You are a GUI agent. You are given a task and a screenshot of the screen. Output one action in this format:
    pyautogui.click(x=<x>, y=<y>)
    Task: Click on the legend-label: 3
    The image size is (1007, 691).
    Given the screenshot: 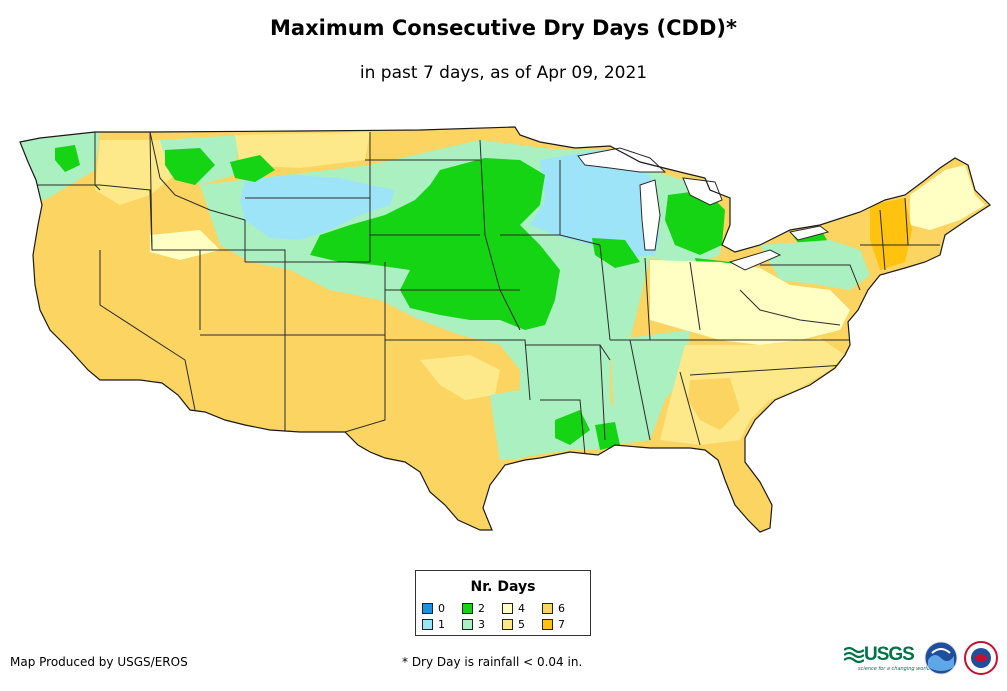 What is the action you would take?
    pyautogui.click(x=481, y=624)
    